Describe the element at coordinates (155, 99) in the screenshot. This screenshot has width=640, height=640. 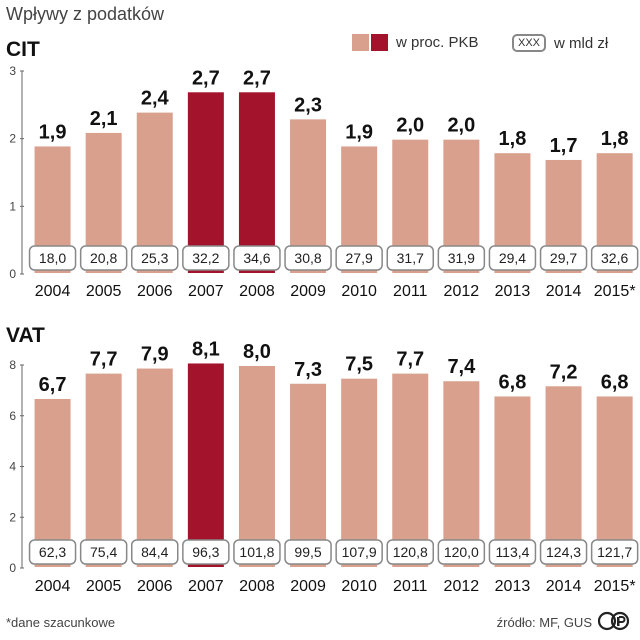
I see `bar-value-label: 2,4` at that location.